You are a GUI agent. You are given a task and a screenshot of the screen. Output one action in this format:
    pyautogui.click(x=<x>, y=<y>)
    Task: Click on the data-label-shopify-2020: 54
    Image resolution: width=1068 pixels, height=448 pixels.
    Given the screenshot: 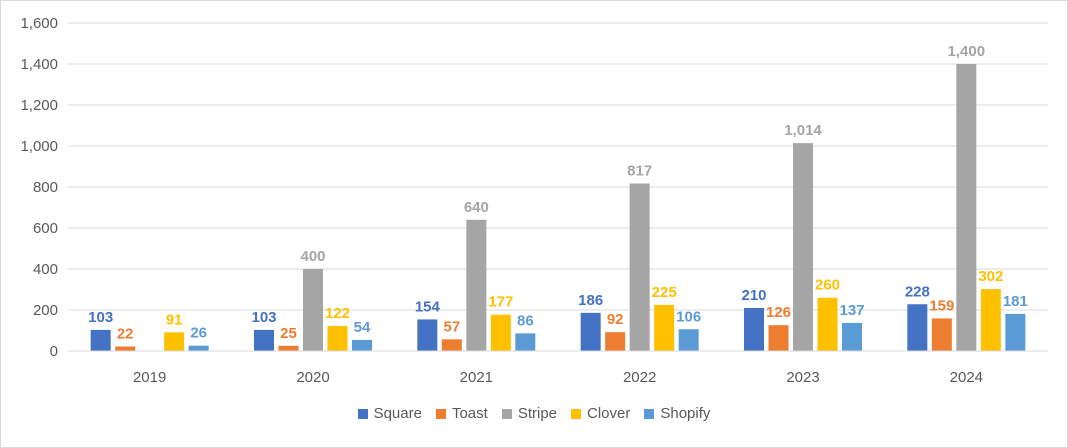 What is the action you would take?
    pyautogui.click(x=362, y=327)
    